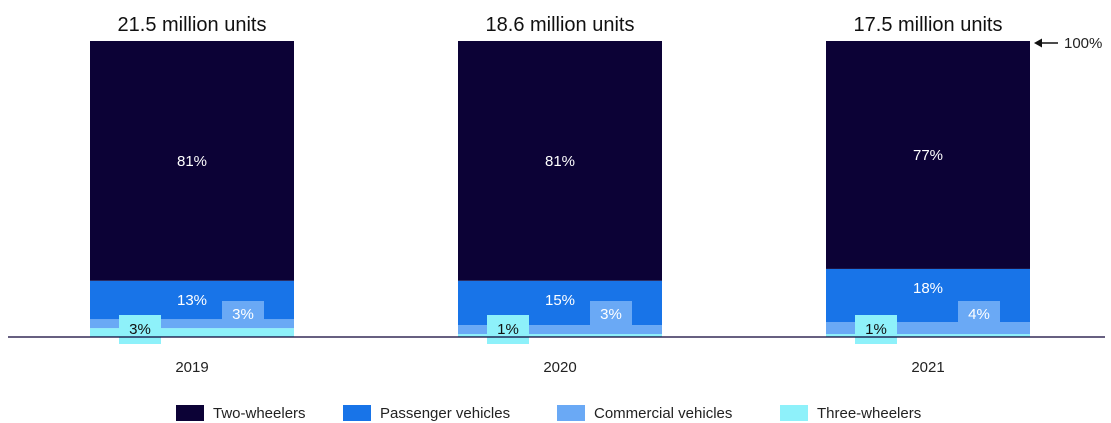  I want to click on legend-swatch-three-wheelers, so click(794, 413).